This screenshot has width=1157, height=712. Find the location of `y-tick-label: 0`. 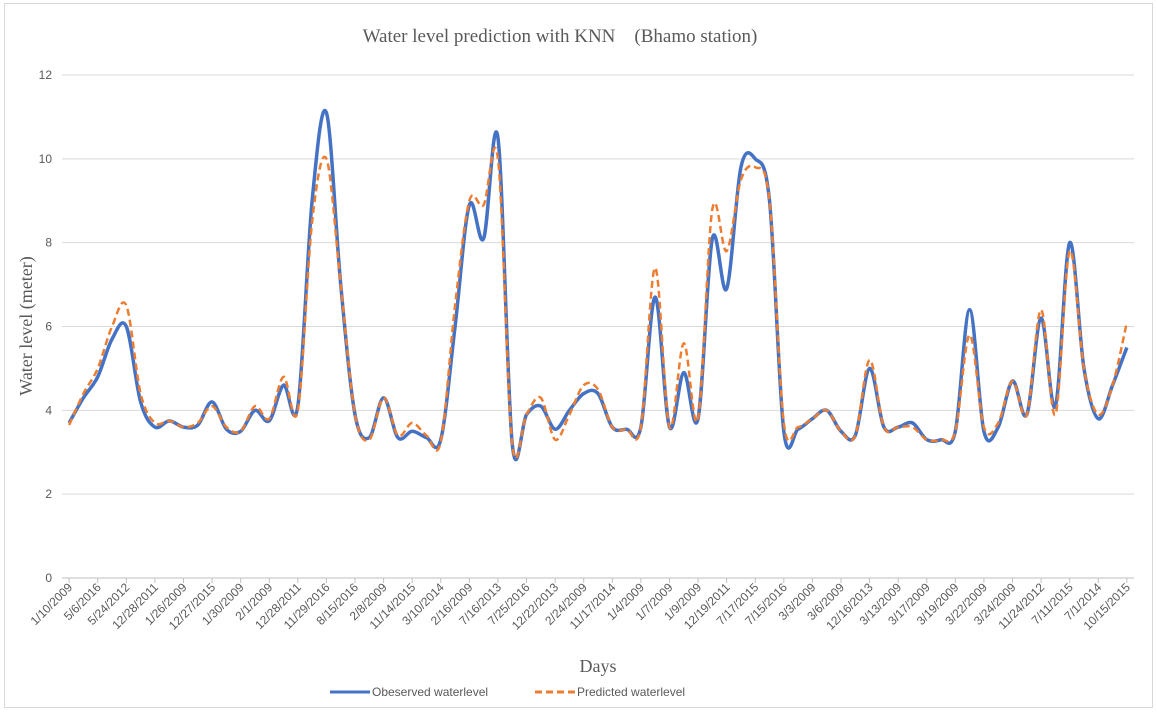

y-tick-label: 0 is located at coordinates (48, 578).